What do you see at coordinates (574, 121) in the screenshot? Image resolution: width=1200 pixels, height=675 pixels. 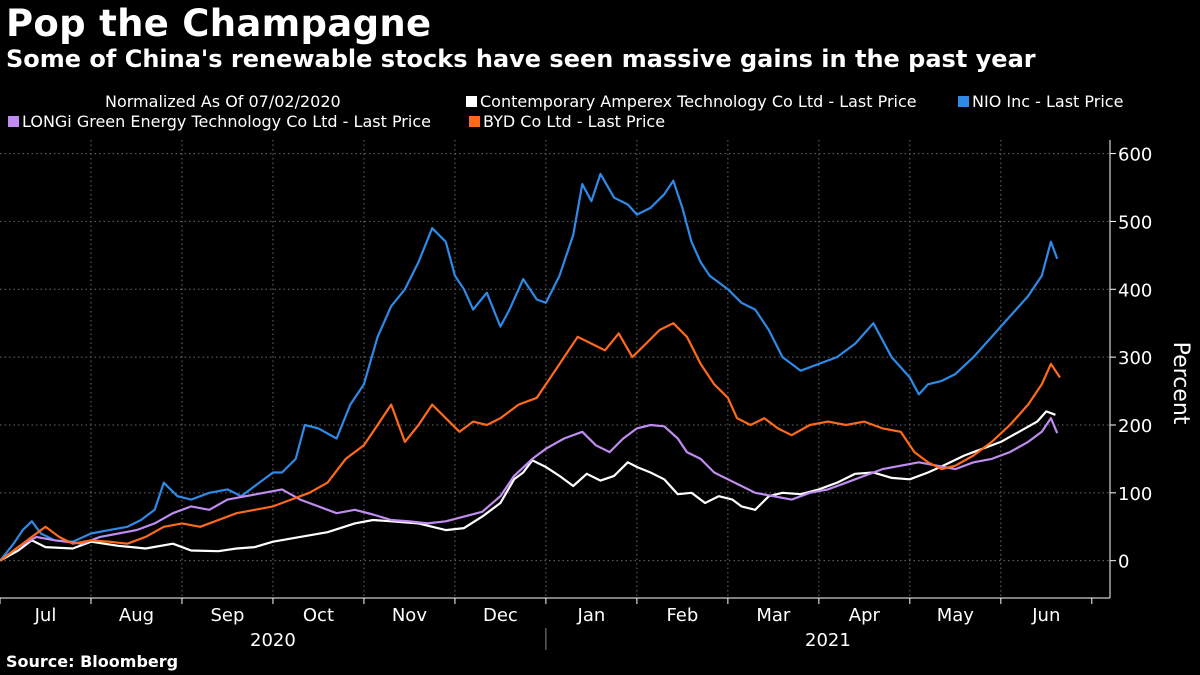 I see `legend-label: BYD Co Ltd - Last Price` at bounding box center [574, 121].